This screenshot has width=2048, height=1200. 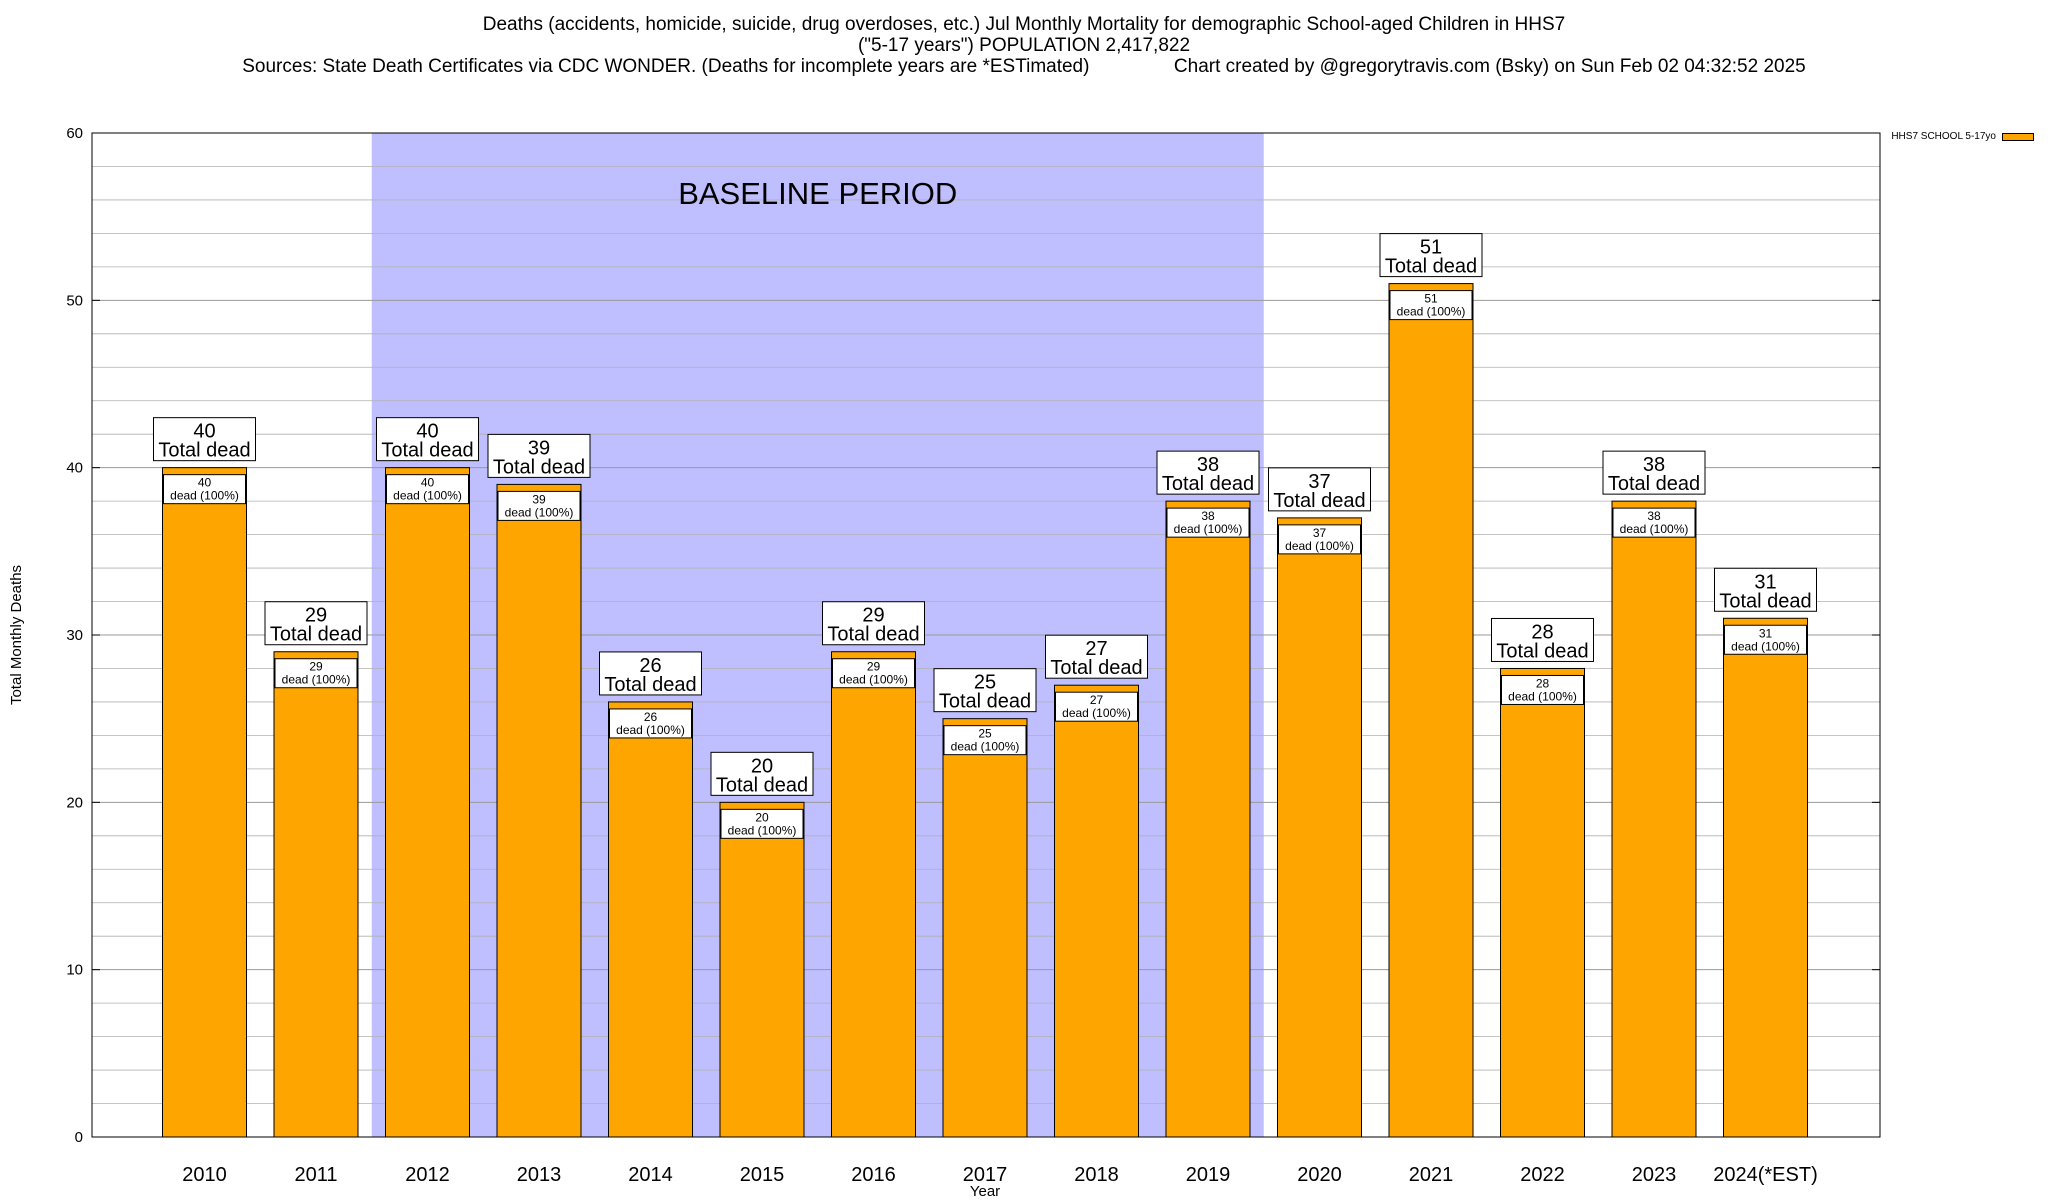 What do you see at coordinates (985, 734) in the screenshot?
I see `inner-label-value: 25` at bounding box center [985, 734].